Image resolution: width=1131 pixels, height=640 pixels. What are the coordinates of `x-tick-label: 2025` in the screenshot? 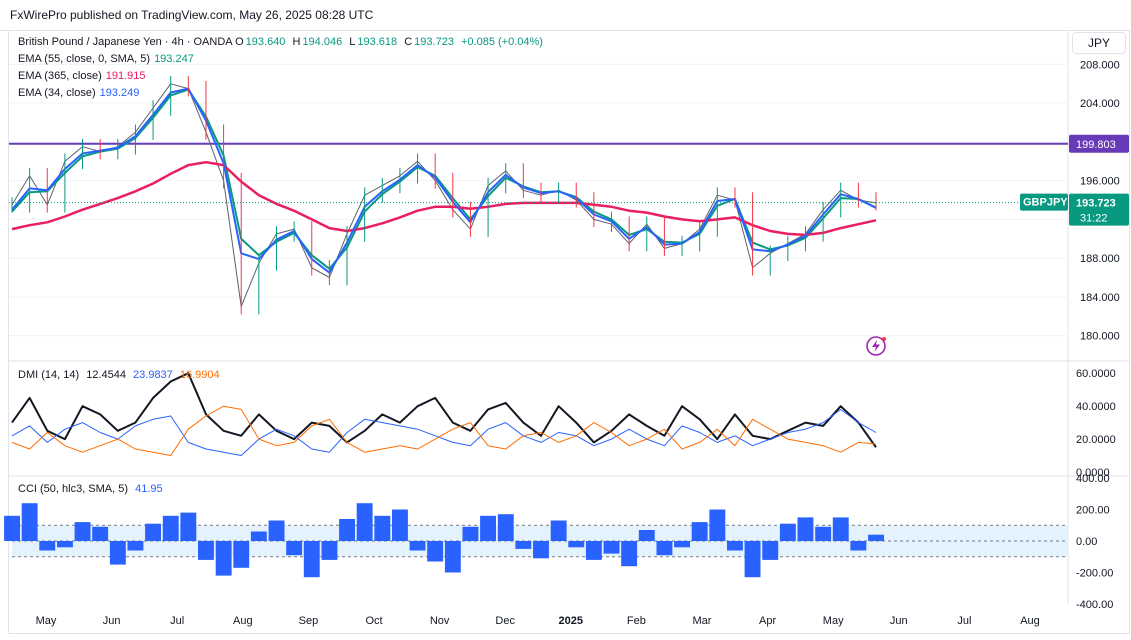 It's located at (571, 621).